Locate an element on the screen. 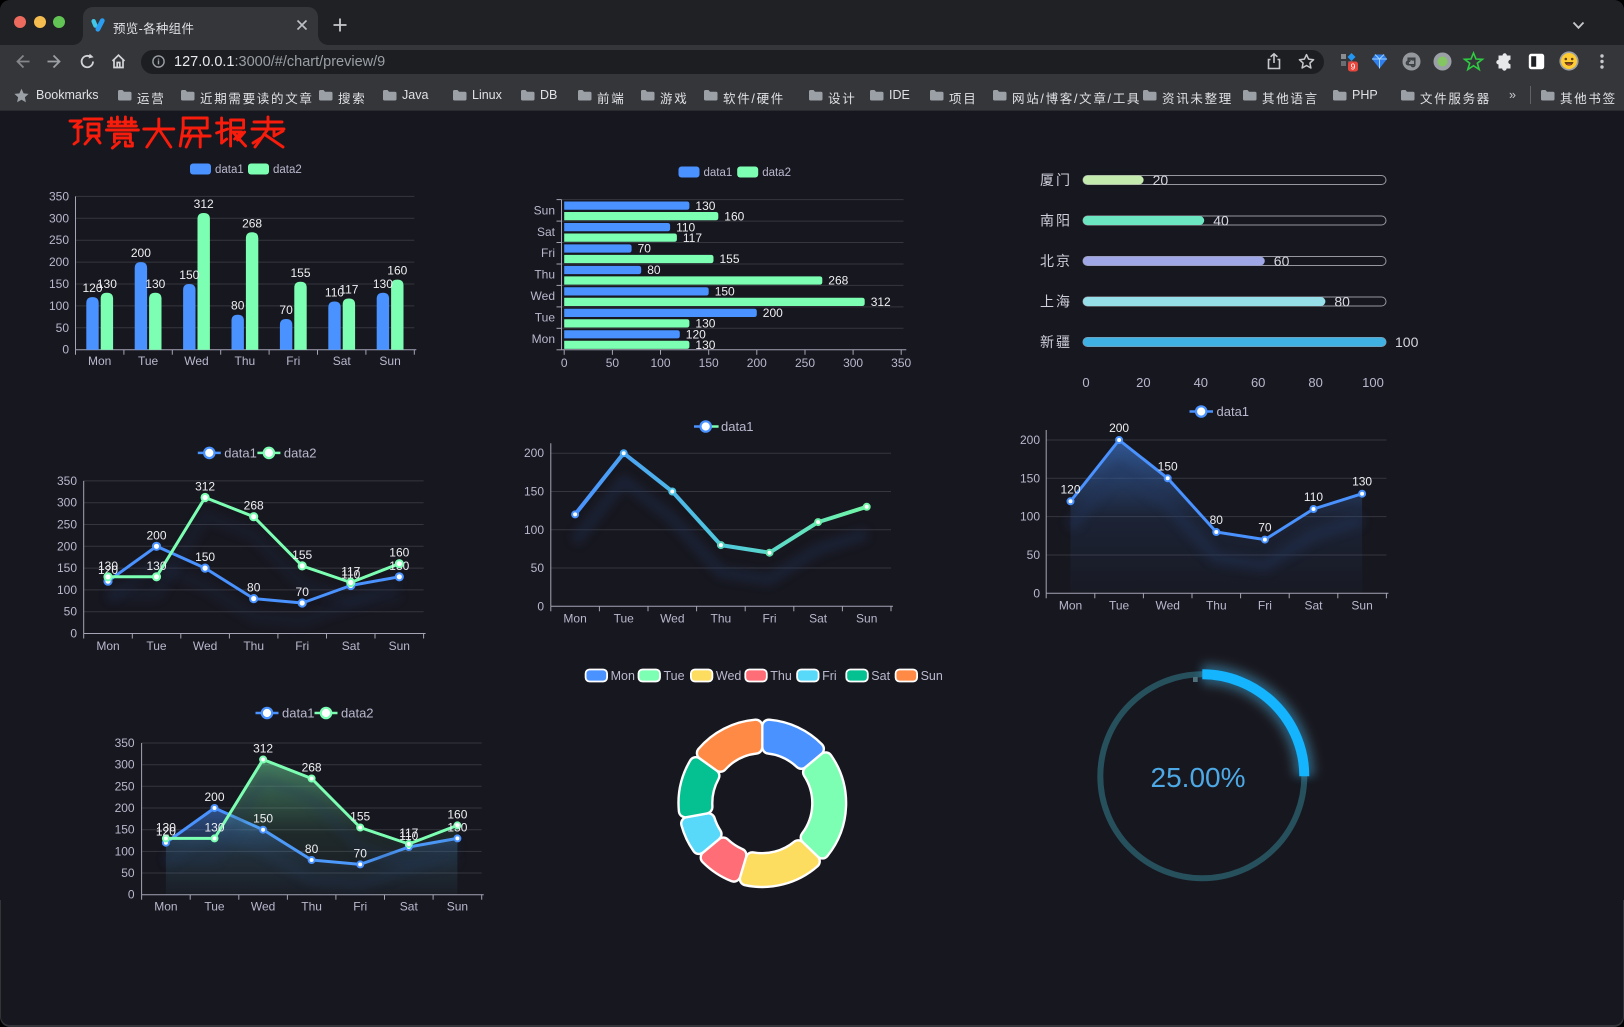 The height and width of the screenshot is (1027, 1624). svg-text: 新疆 is located at coordinates (1056, 342).